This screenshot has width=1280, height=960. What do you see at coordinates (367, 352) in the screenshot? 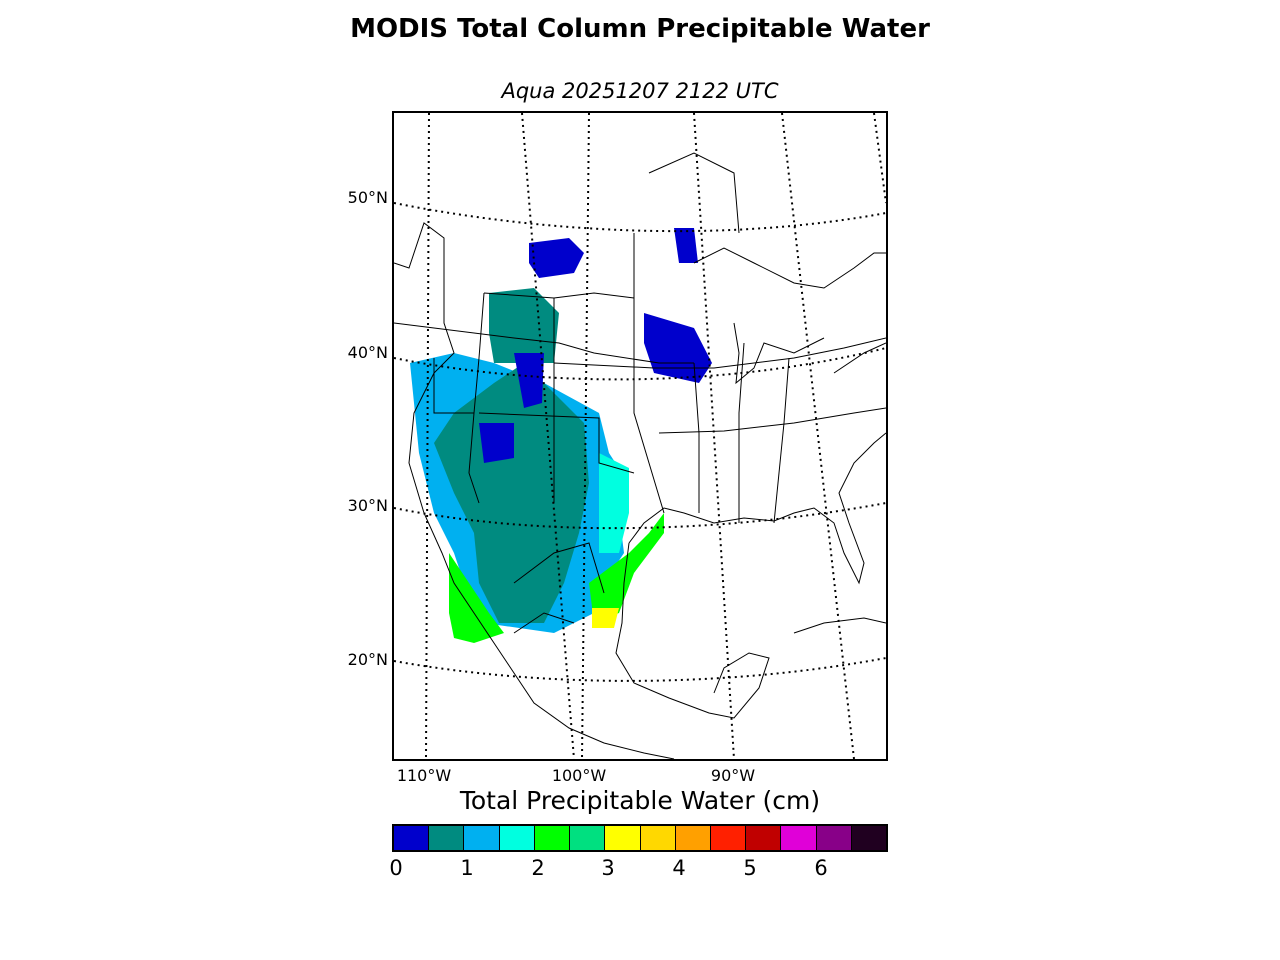
I see `lat-label-40n: 40°N` at bounding box center [367, 352].